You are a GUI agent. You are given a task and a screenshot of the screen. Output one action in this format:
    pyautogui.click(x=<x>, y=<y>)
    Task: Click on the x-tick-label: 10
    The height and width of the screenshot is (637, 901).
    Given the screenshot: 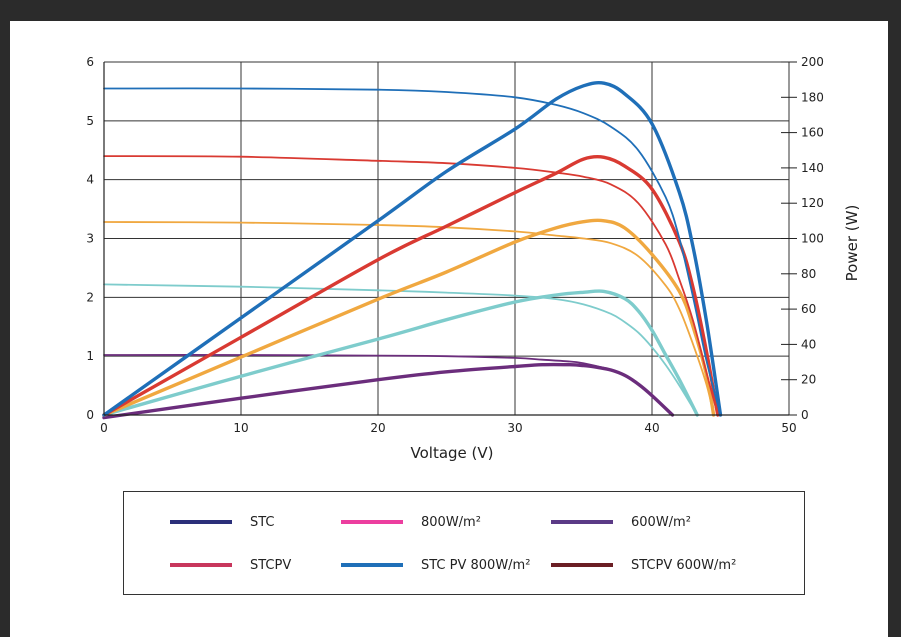 What is the action you would take?
    pyautogui.click(x=240, y=428)
    